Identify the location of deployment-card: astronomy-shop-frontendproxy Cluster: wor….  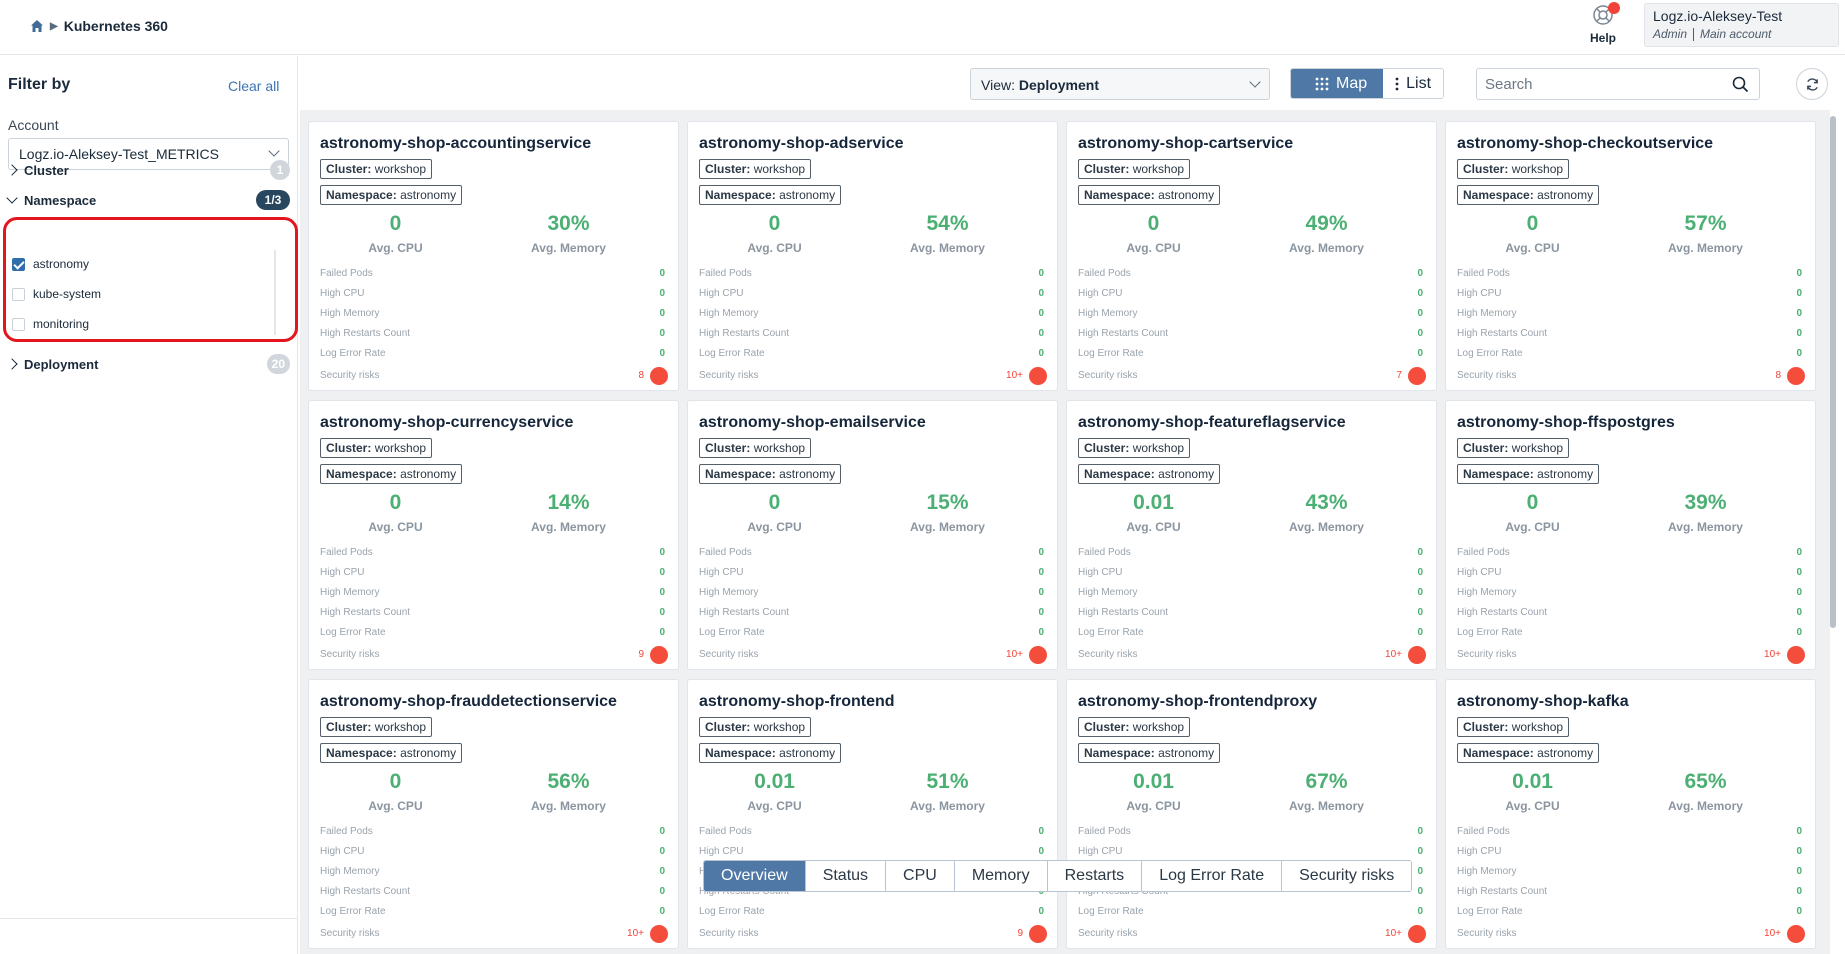
(1251, 814).